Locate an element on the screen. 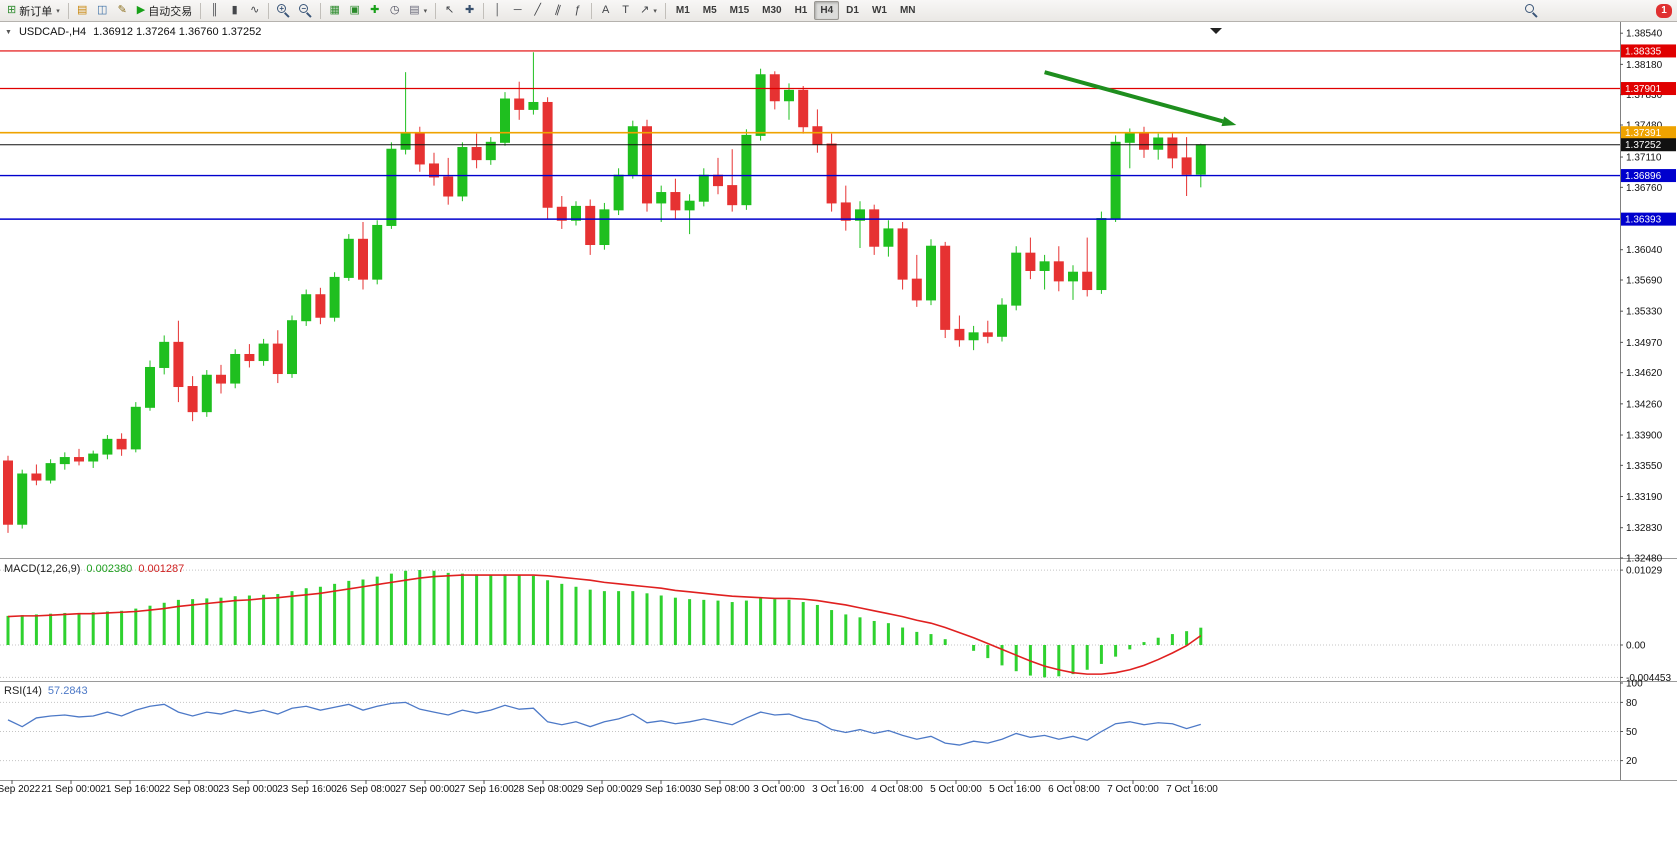 This screenshot has height=852, width=1677. bar-chart-button: ║ is located at coordinates (214, 10).